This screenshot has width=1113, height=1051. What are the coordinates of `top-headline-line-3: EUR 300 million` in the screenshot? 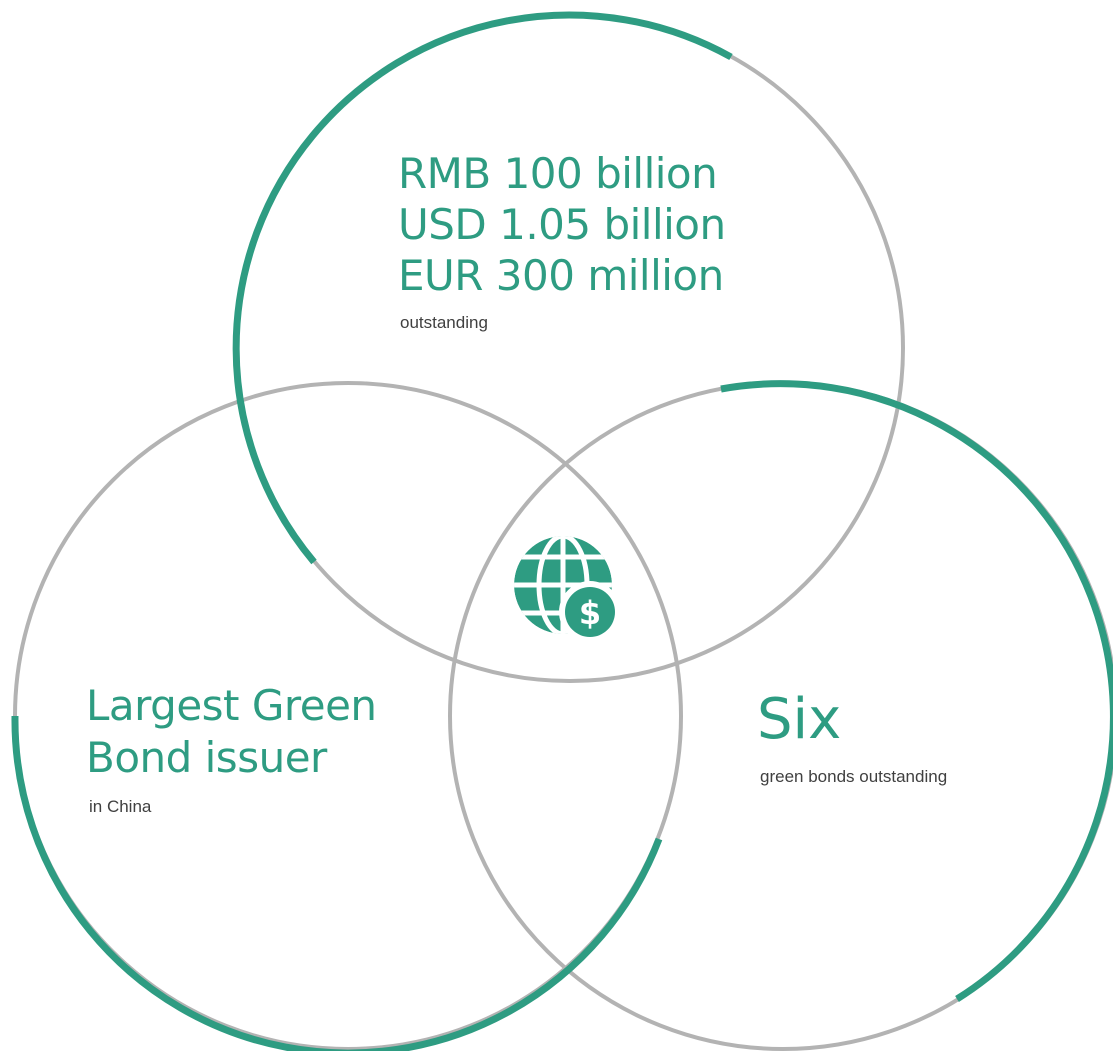 It's located at (561, 275).